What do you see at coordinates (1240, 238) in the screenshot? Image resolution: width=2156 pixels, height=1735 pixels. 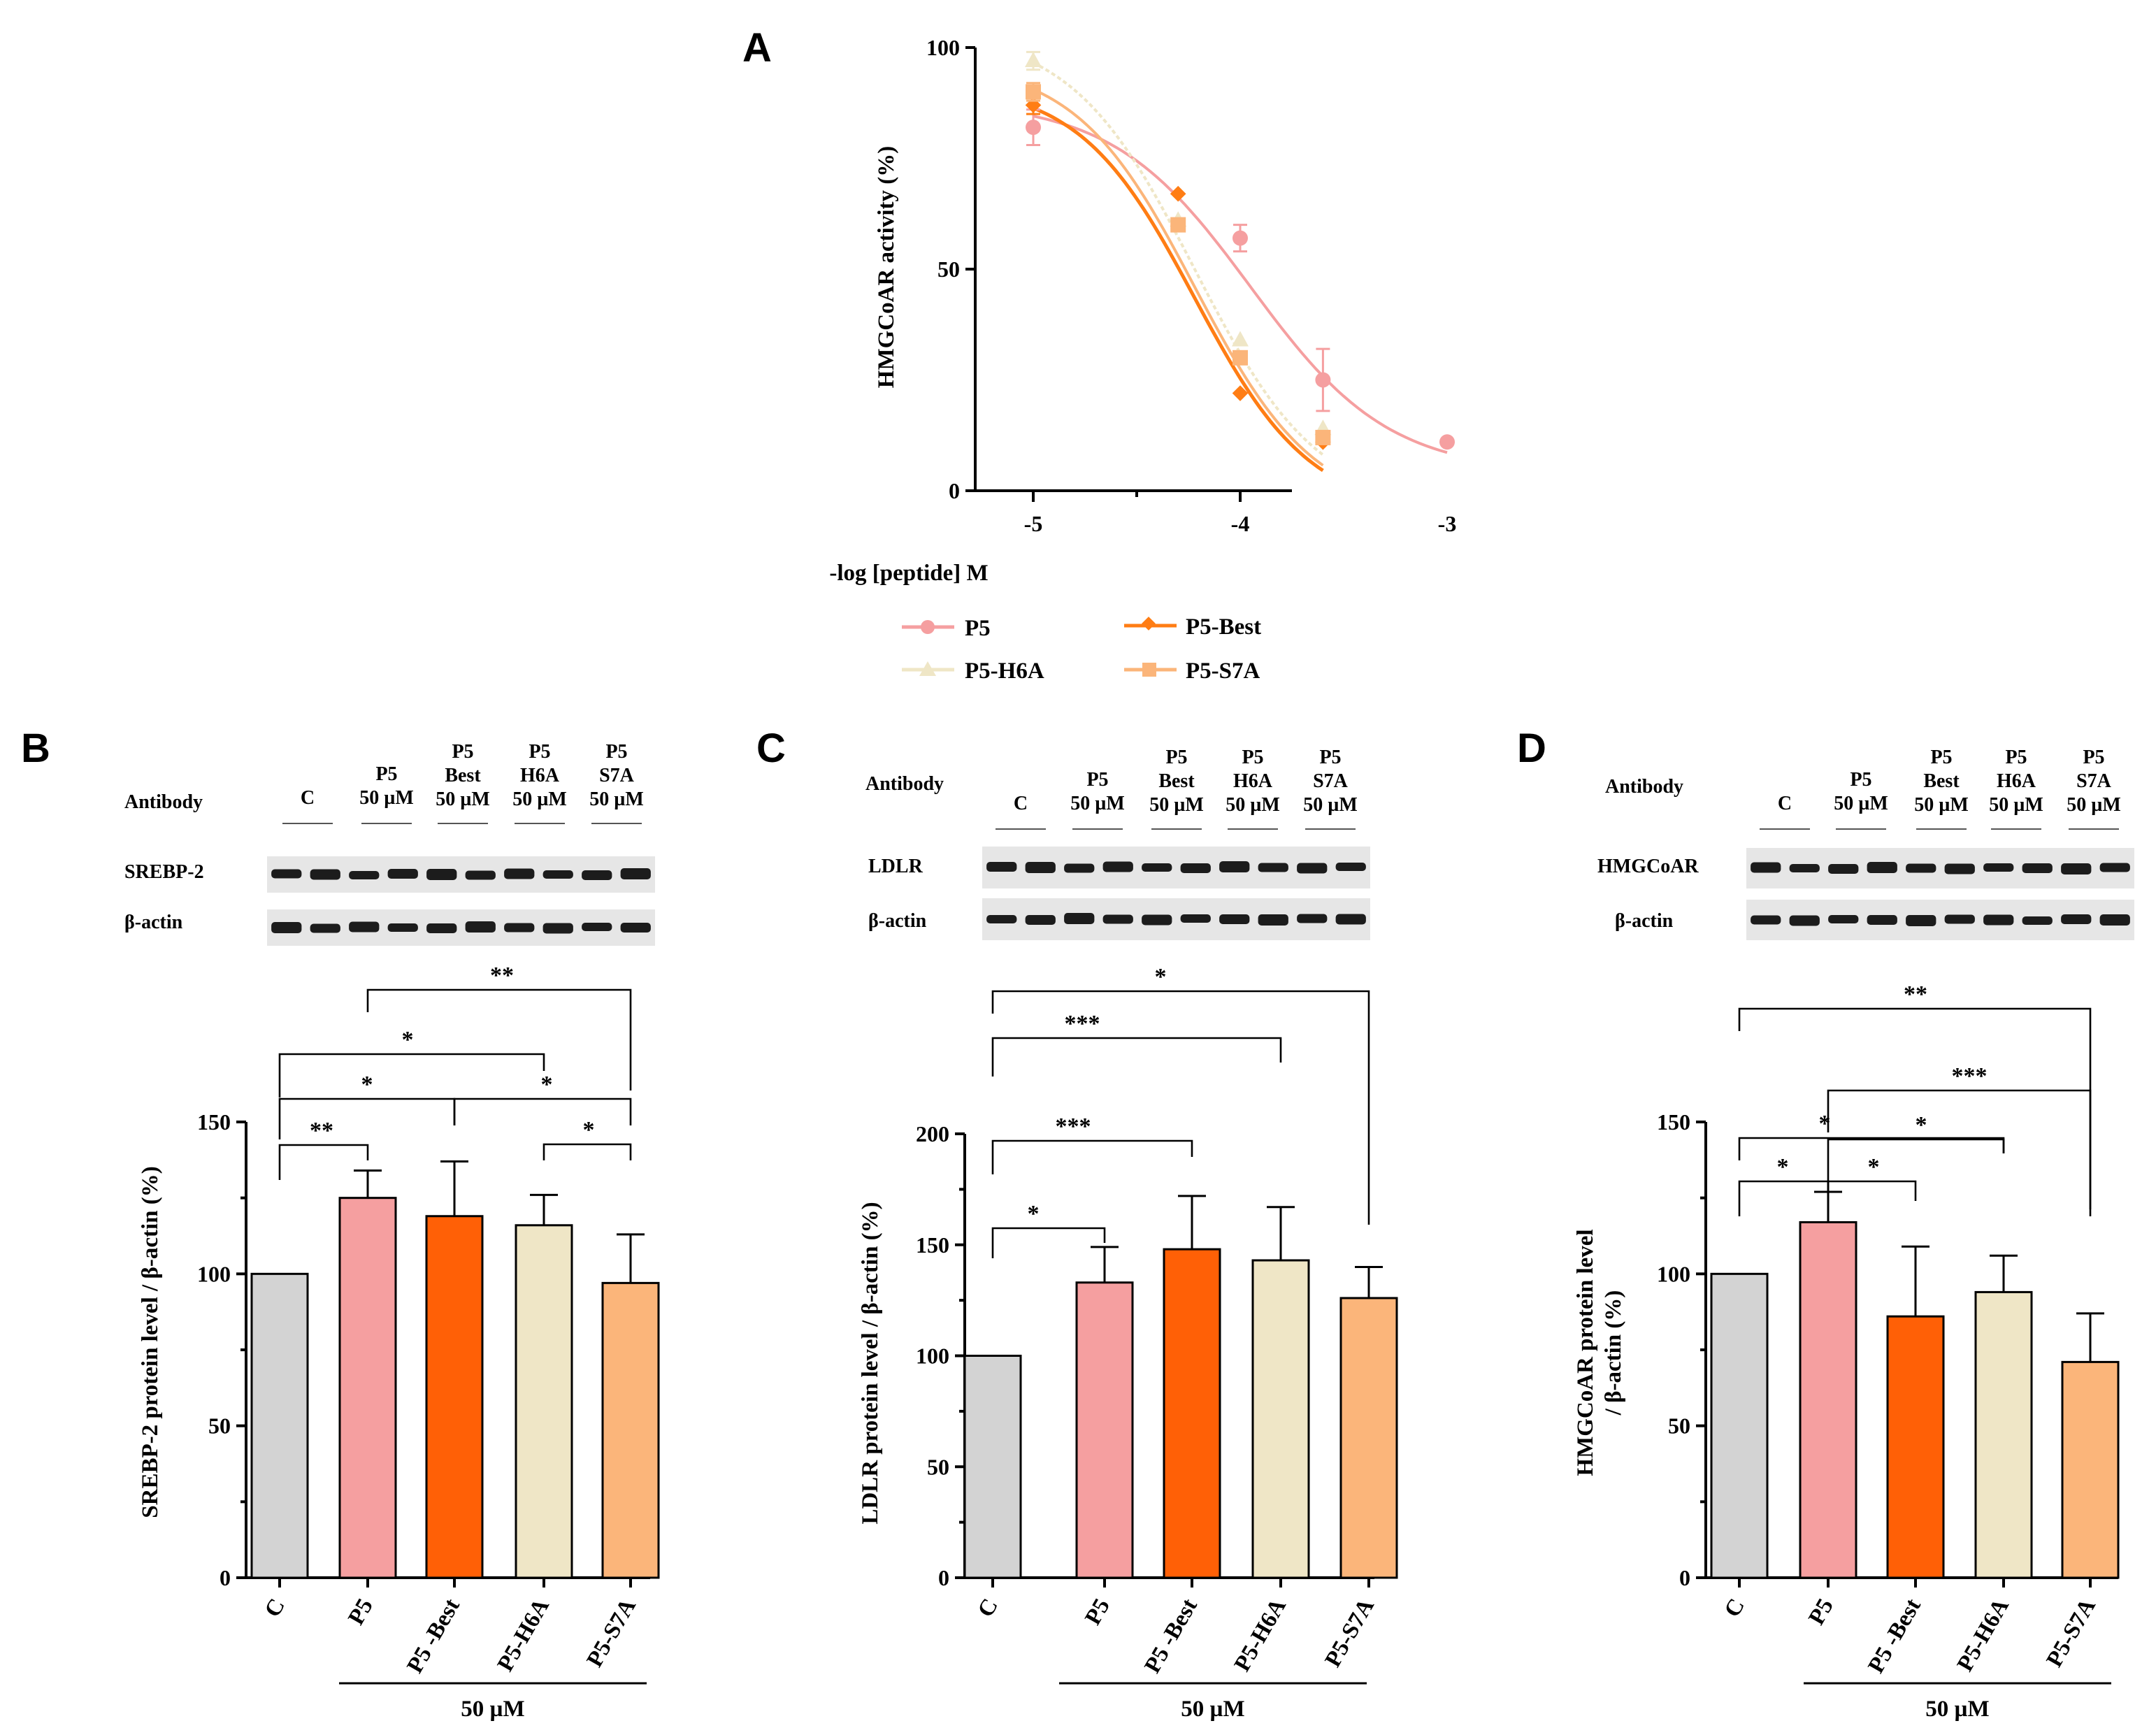 I see `point-p5` at bounding box center [1240, 238].